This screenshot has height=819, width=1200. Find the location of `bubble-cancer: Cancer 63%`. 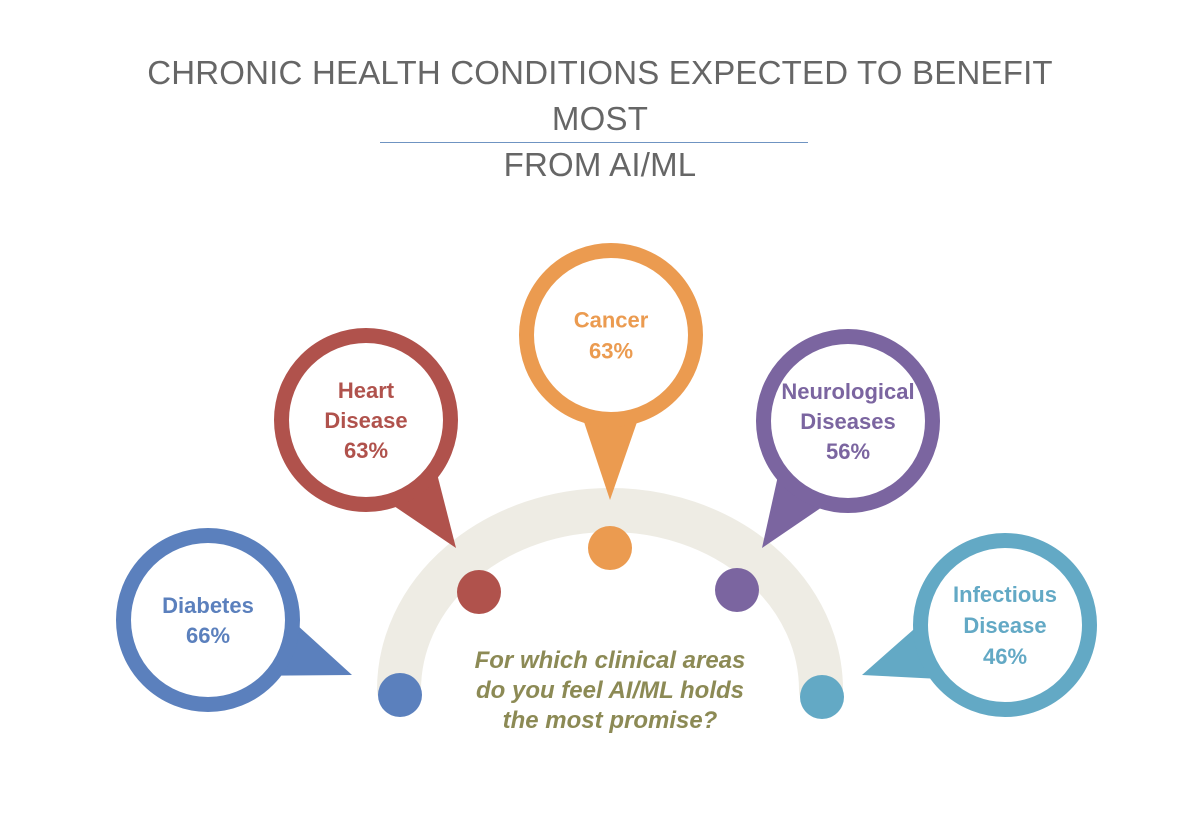

bubble-cancer: Cancer 63% is located at coordinates (611, 376).